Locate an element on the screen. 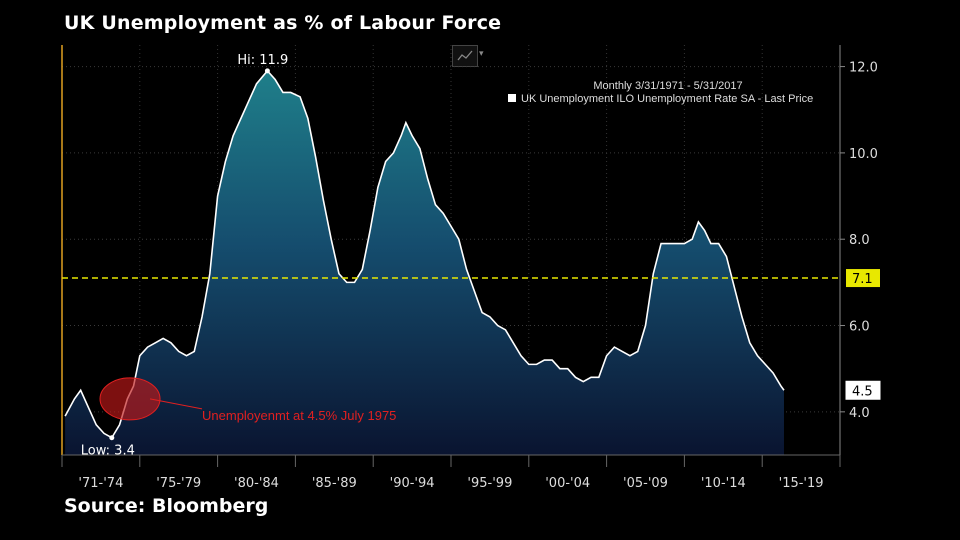  last-value-tag: 4.5 is located at coordinates (863, 390).